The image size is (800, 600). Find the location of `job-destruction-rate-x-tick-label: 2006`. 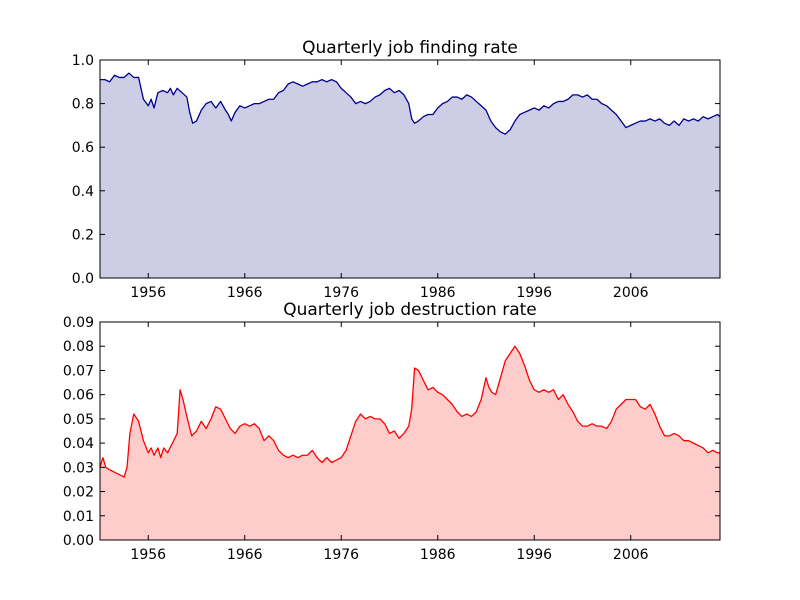

job-destruction-rate-x-tick-label: 2006 is located at coordinates (631, 555).